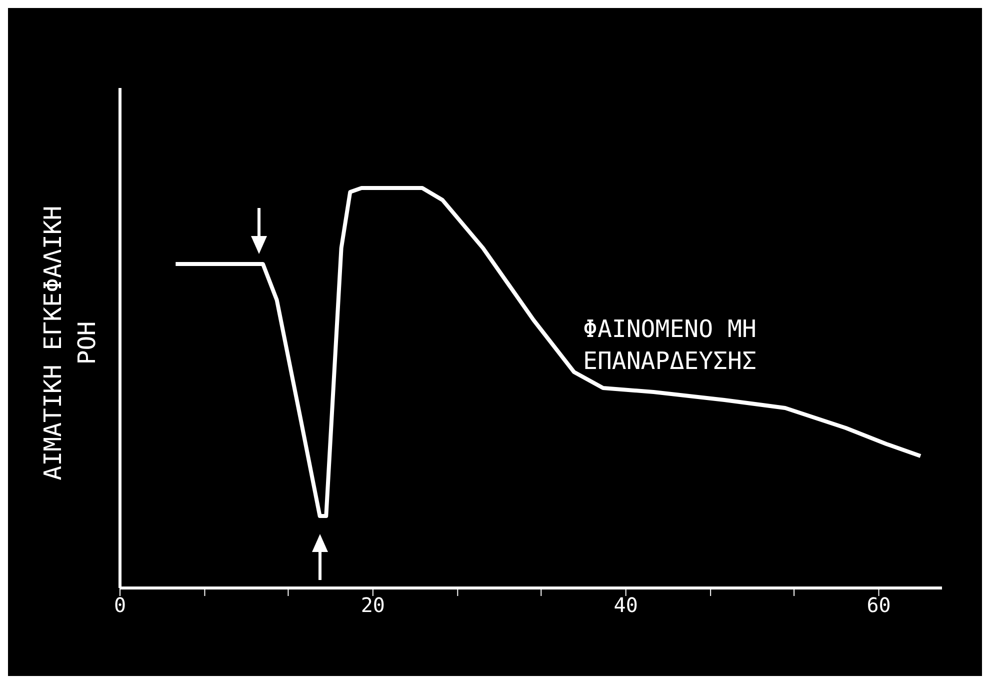 The width and height of the screenshot is (990, 684). What do you see at coordinates (120, 605) in the screenshot?
I see `x-tick-label: 0` at bounding box center [120, 605].